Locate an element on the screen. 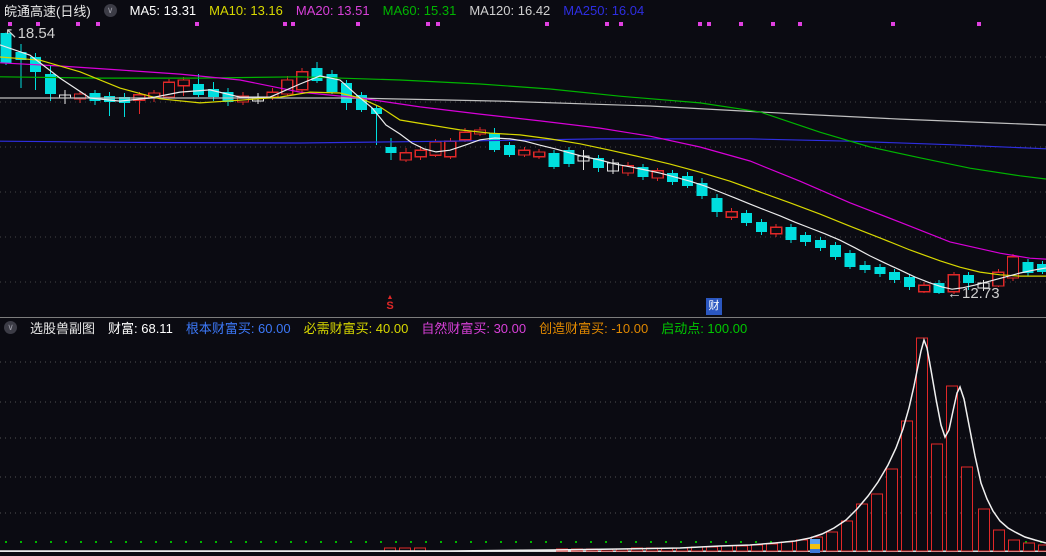 The height and width of the screenshot is (556, 1046). sell-signal-marker: ▲ S is located at coordinates (390, 303).